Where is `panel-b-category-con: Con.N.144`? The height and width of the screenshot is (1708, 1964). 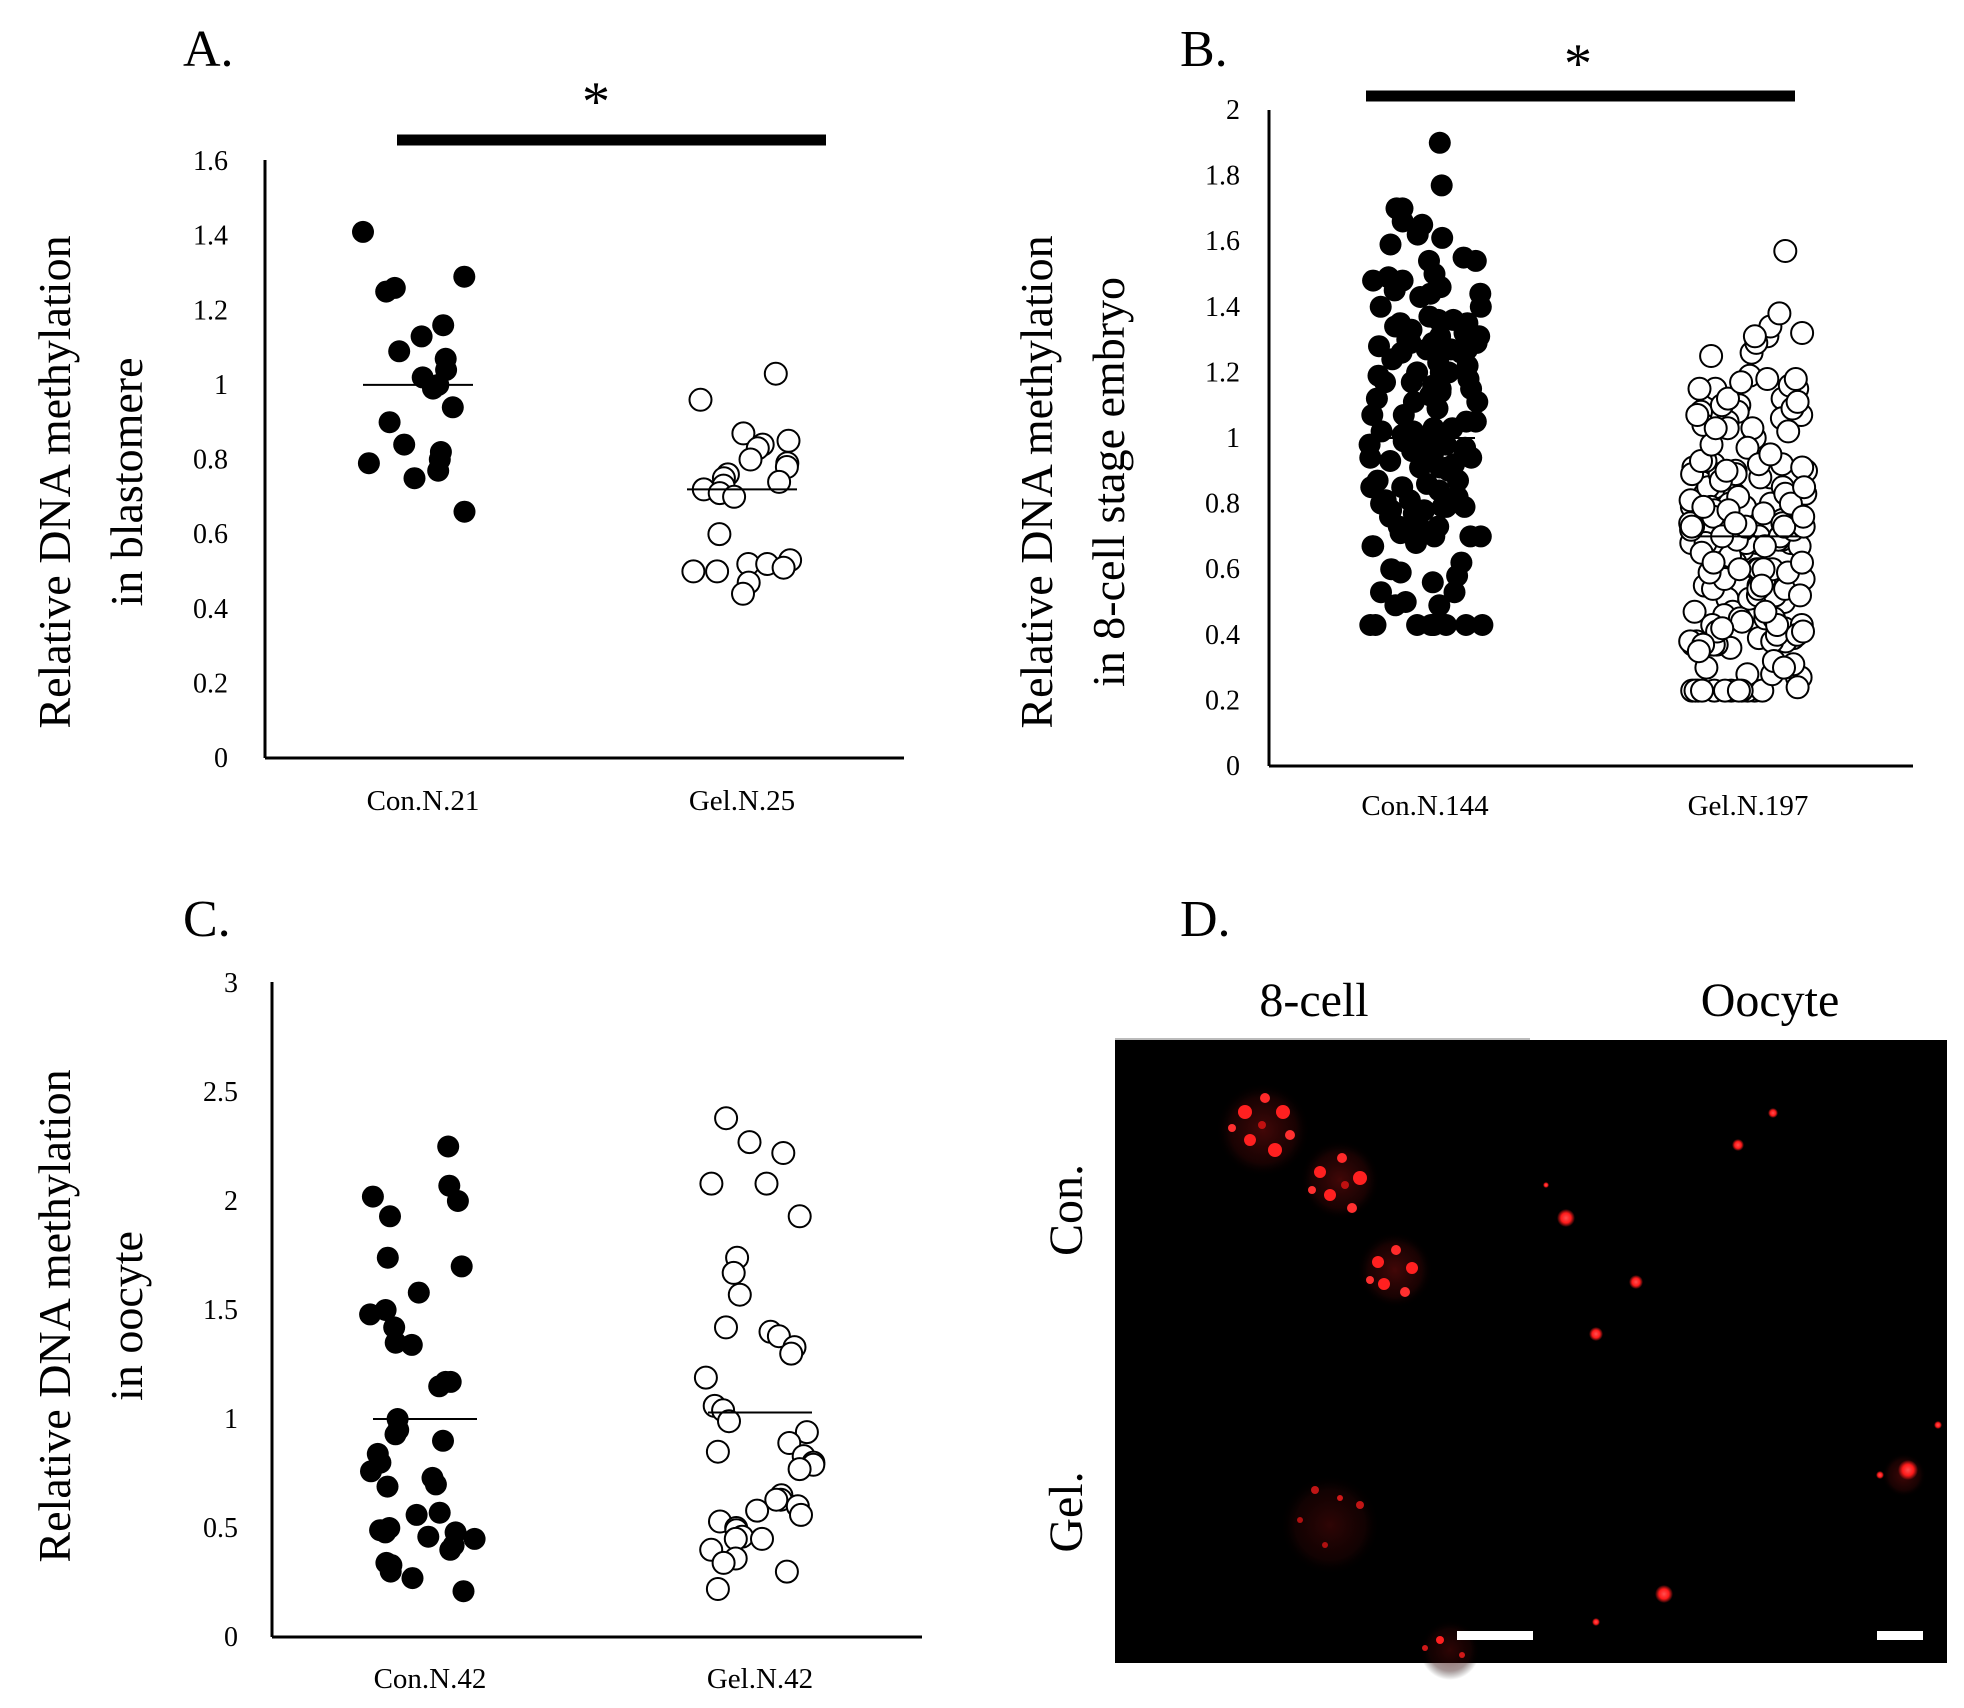
panel-b-category-con: Con.N.144 is located at coordinates (1425, 806).